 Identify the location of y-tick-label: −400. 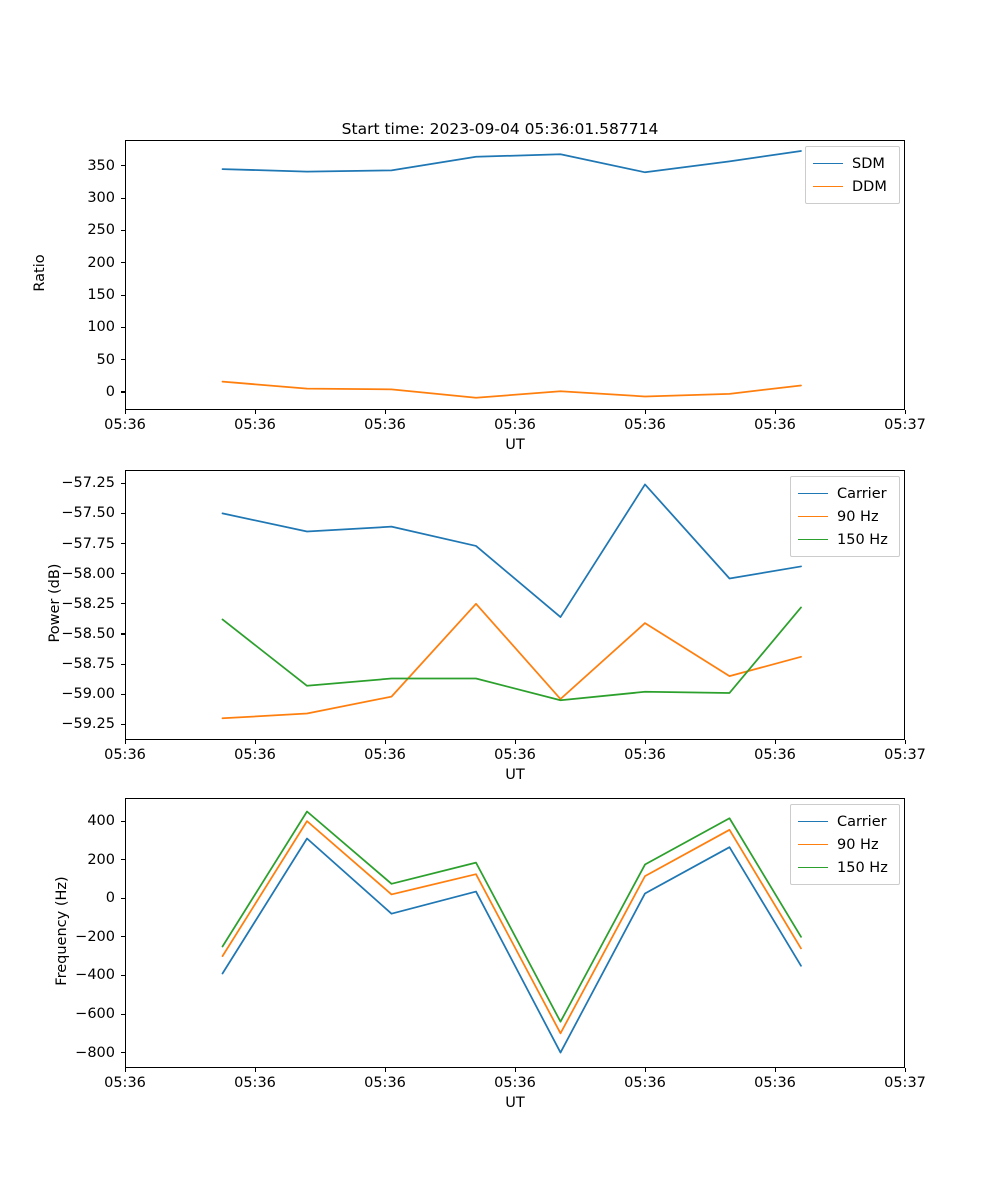
(95, 975).